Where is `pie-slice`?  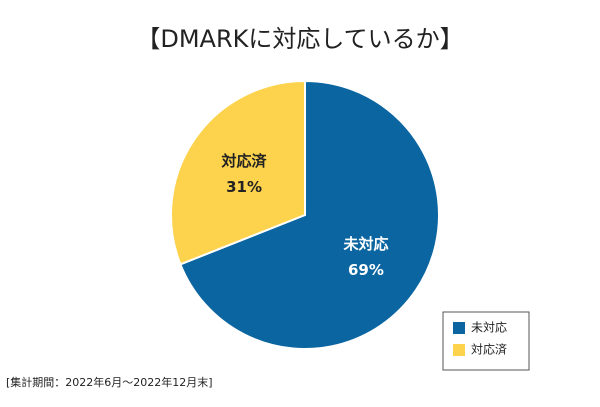 pie-slice is located at coordinates (238, 172).